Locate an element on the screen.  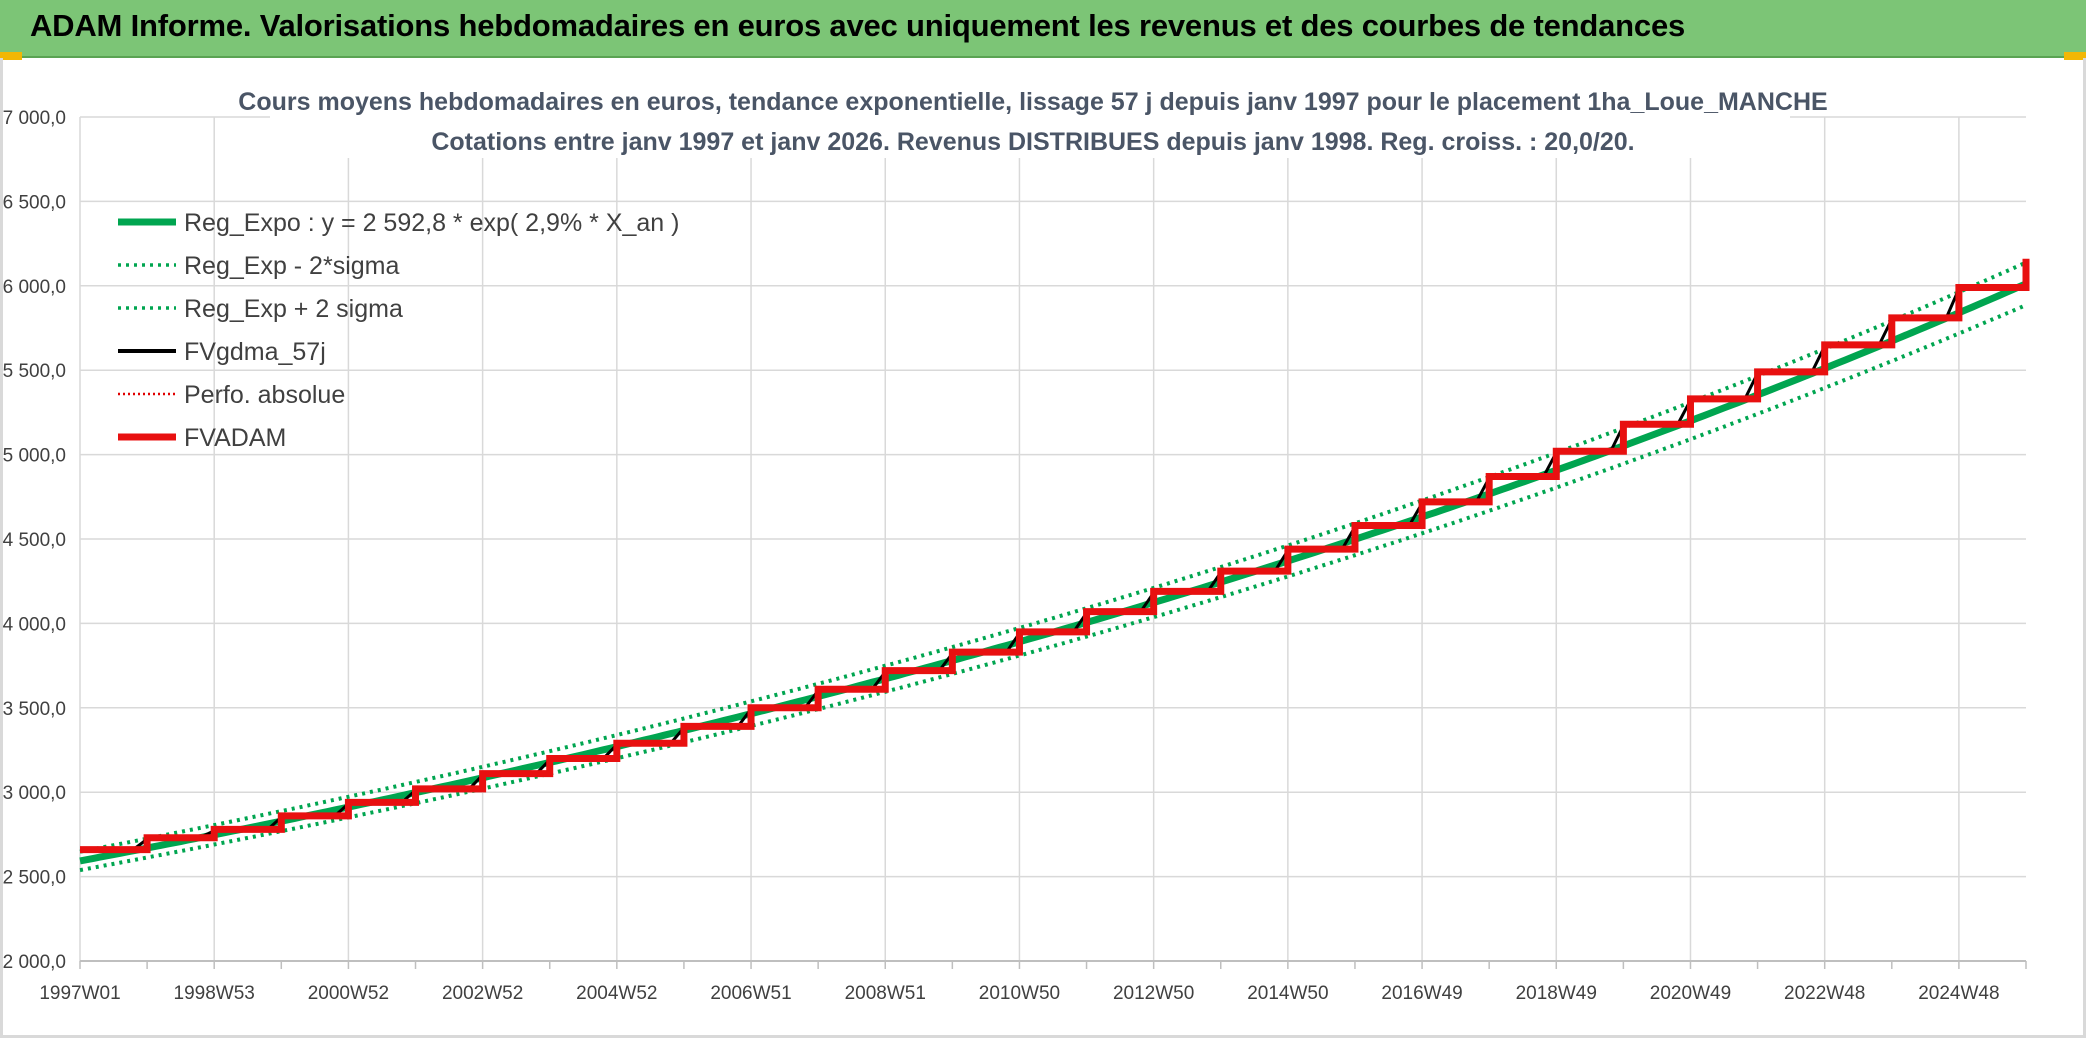
y-tick-label: 5 500,0 is located at coordinates (34, 371).